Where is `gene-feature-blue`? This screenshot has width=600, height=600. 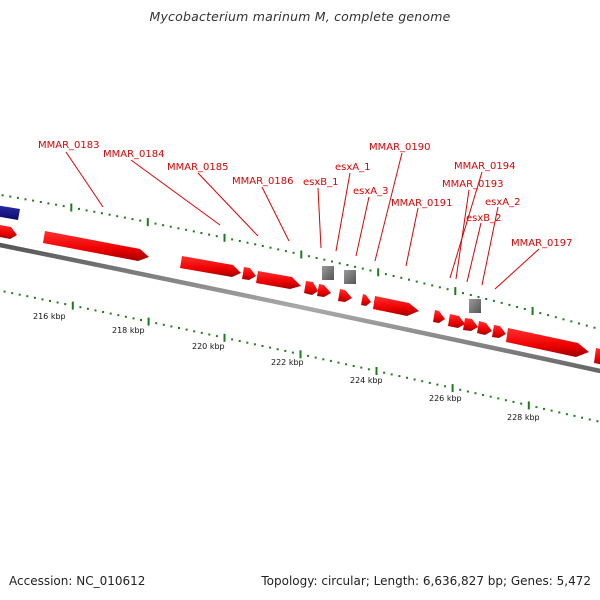 gene-feature-blue is located at coordinates (10, 212).